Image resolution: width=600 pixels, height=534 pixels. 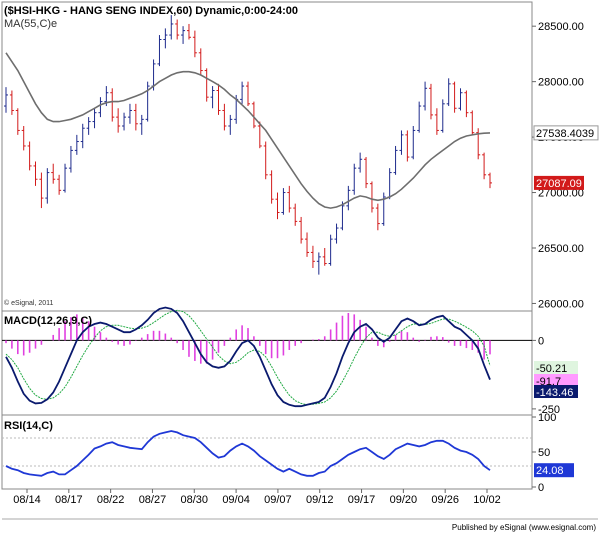 I want to click on price-y-tick-label: 28500.00, so click(x=561, y=27).